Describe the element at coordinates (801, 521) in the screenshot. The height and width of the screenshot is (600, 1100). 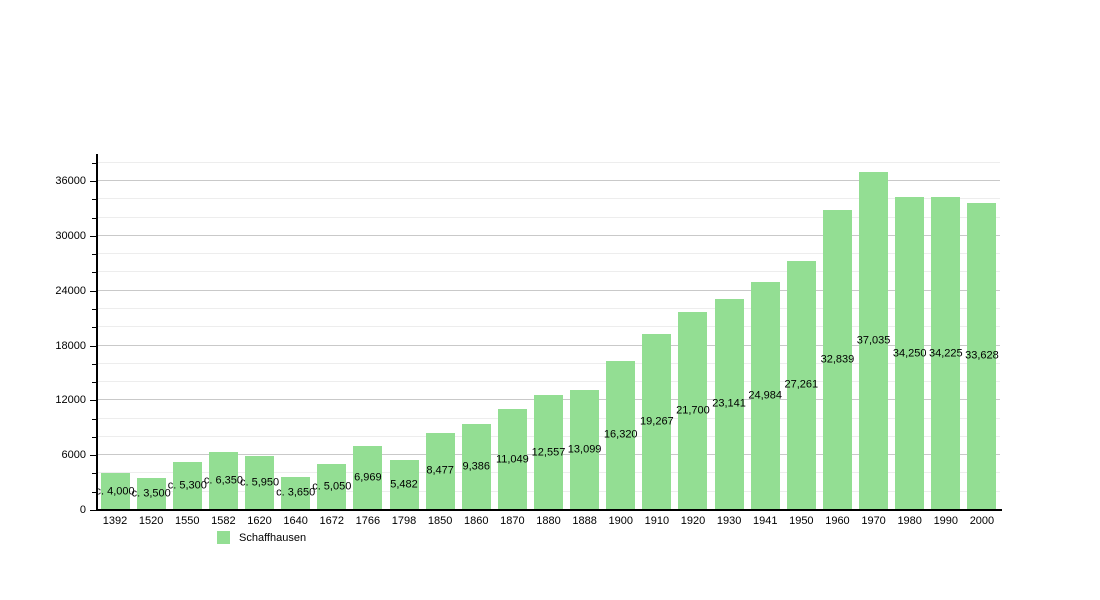
I see `x-axis-tick-label: 1950` at that location.